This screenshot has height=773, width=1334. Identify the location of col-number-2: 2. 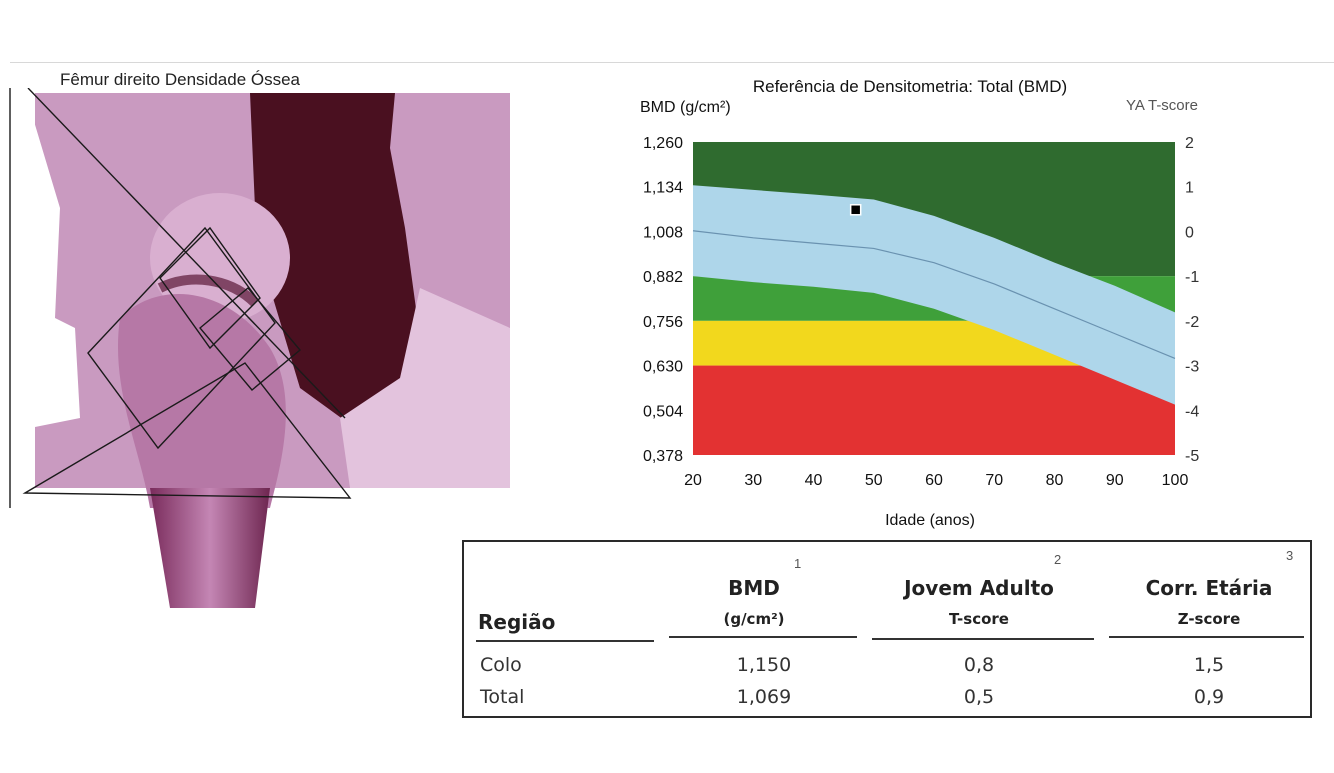
(1058, 559).